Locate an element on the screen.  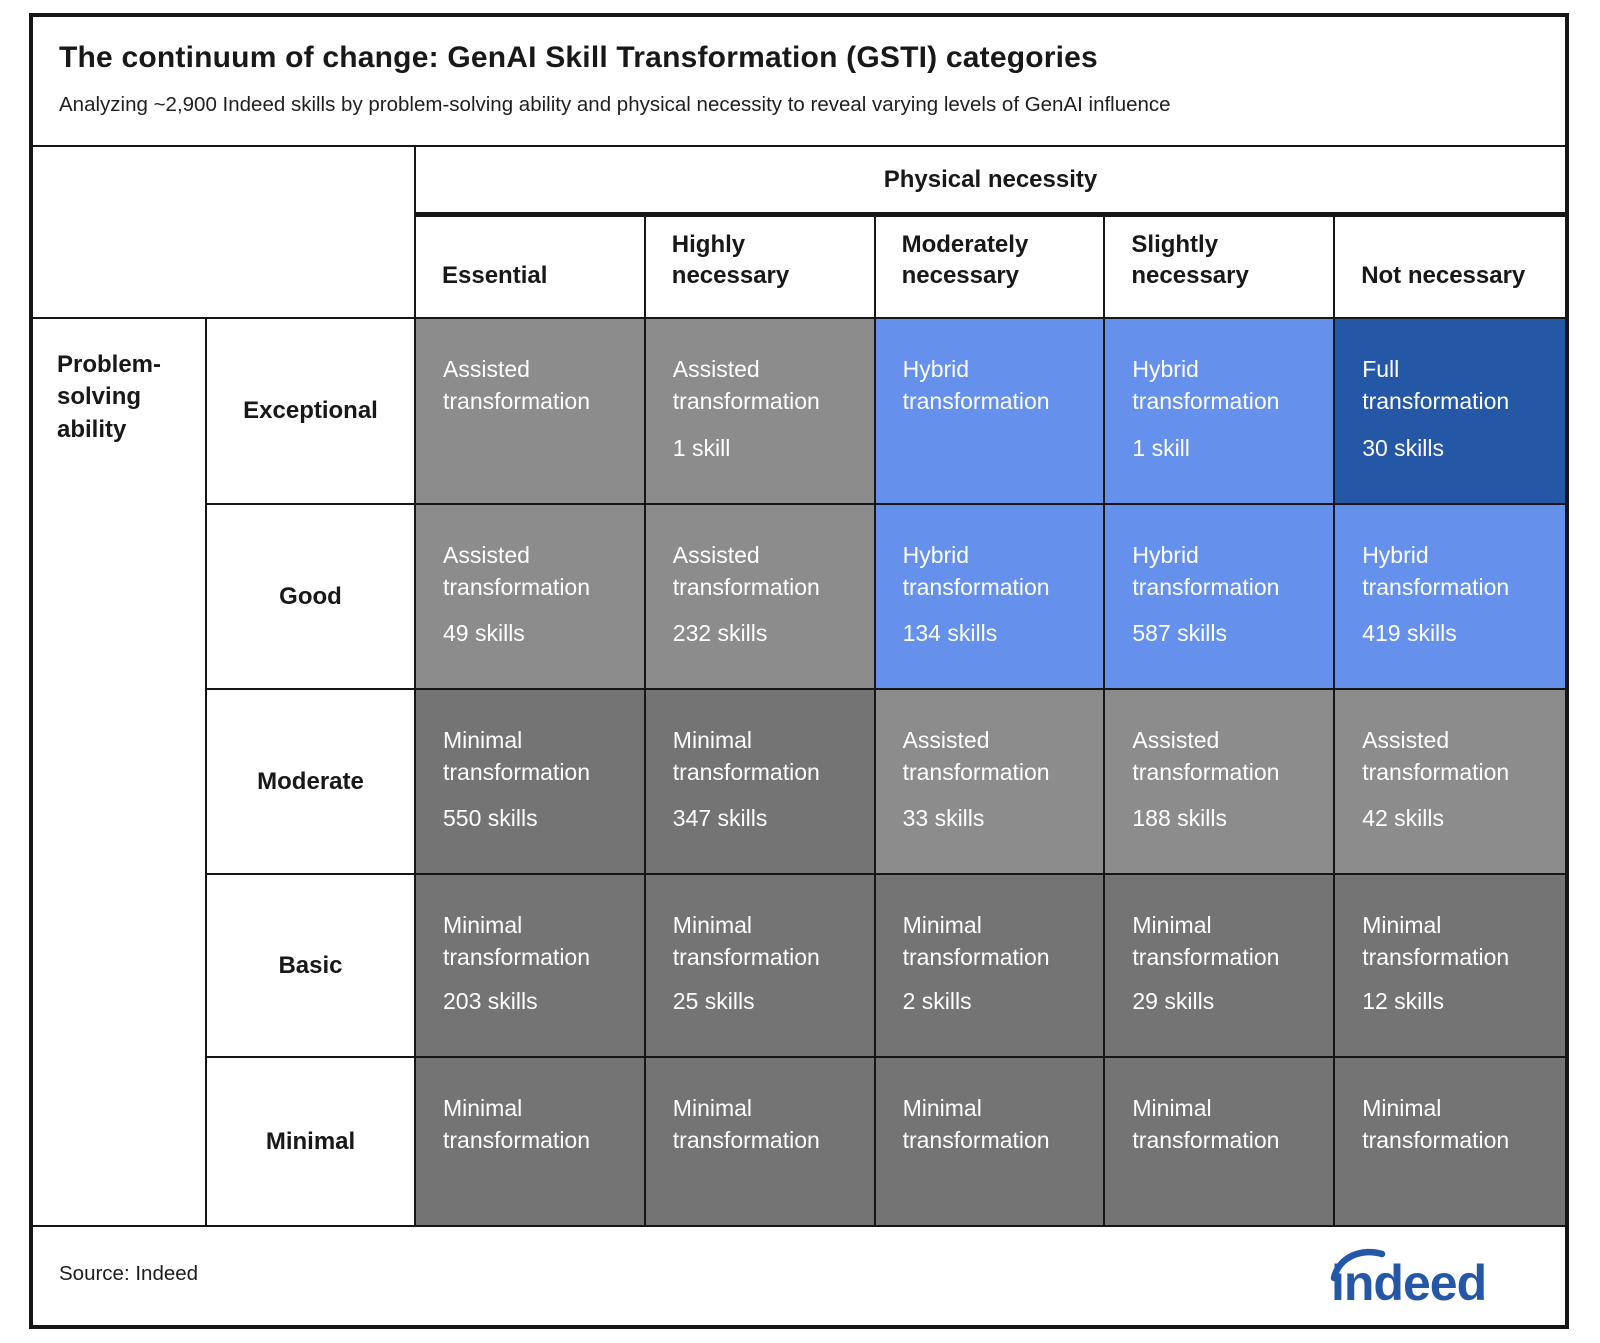
gsti-cell-minimal-moderately: Minimal transformation is located at coordinates (990, 1141).